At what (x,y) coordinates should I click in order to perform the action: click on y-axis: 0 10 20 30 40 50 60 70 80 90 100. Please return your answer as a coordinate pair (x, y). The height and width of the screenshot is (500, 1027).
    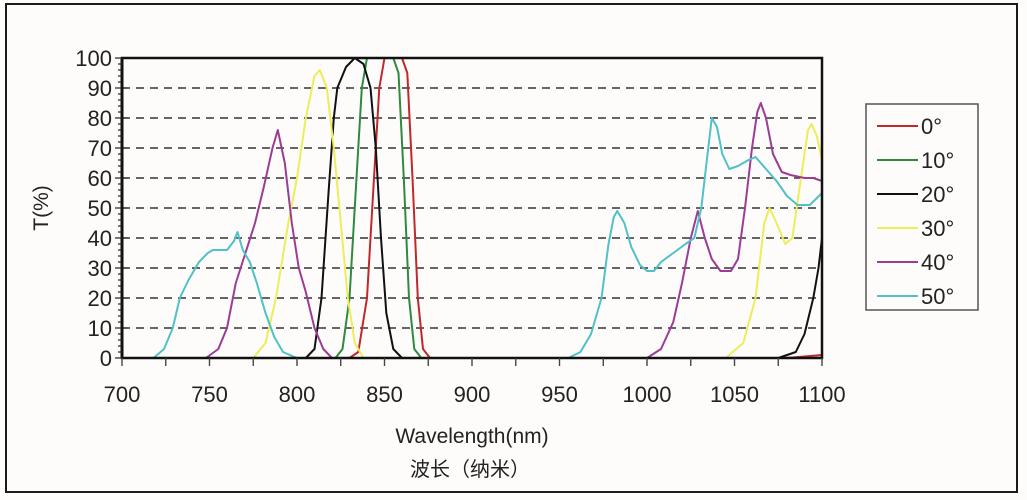
    Looking at the image, I should click on (99, 208).